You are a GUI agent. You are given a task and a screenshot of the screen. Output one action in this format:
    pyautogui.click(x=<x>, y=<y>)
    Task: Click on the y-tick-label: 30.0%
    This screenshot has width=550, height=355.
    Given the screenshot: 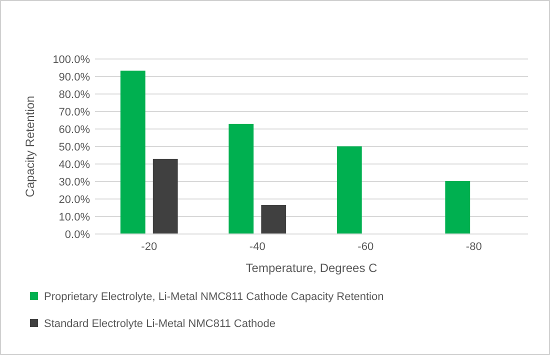 What is the action you would take?
    pyautogui.click(x=74, y=182)
    